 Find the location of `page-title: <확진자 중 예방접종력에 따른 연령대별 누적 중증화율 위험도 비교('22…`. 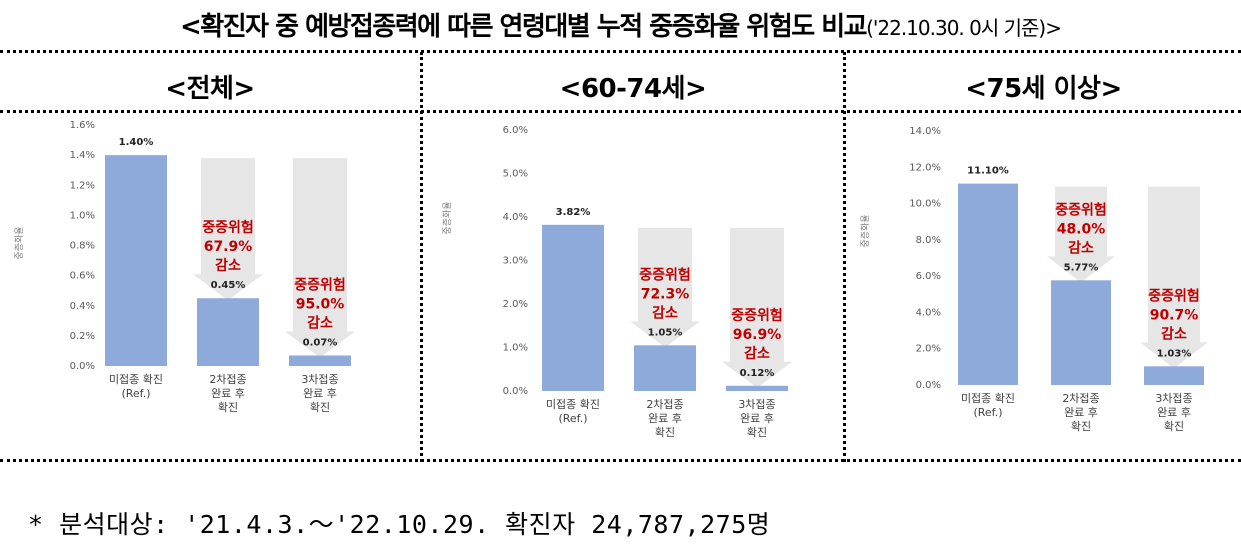

page-title: <확진자 중 예방접종력에 따른 연령대별 누적 중증화율 위험도 비교('22… is located at coordinates (620, 26).